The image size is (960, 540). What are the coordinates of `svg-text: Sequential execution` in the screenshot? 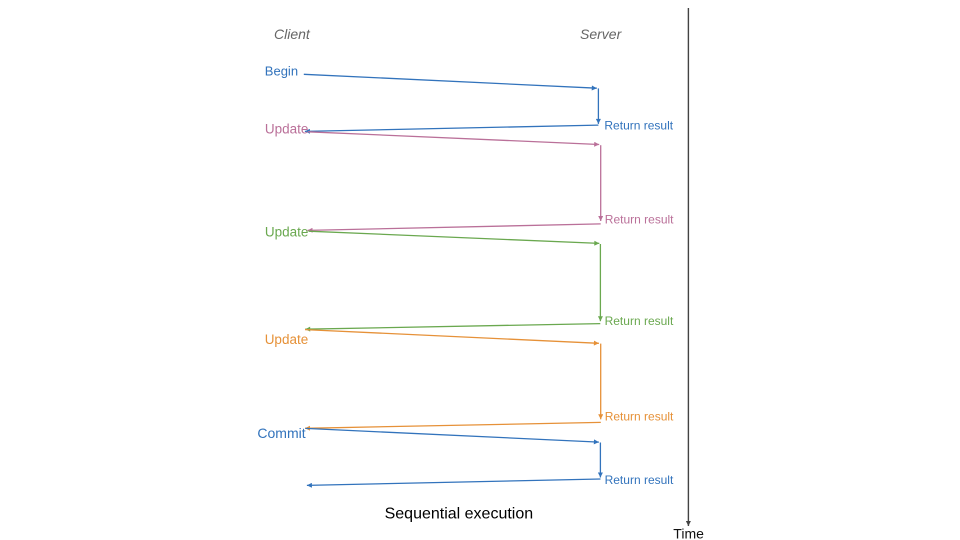 It's located at (459, 514).